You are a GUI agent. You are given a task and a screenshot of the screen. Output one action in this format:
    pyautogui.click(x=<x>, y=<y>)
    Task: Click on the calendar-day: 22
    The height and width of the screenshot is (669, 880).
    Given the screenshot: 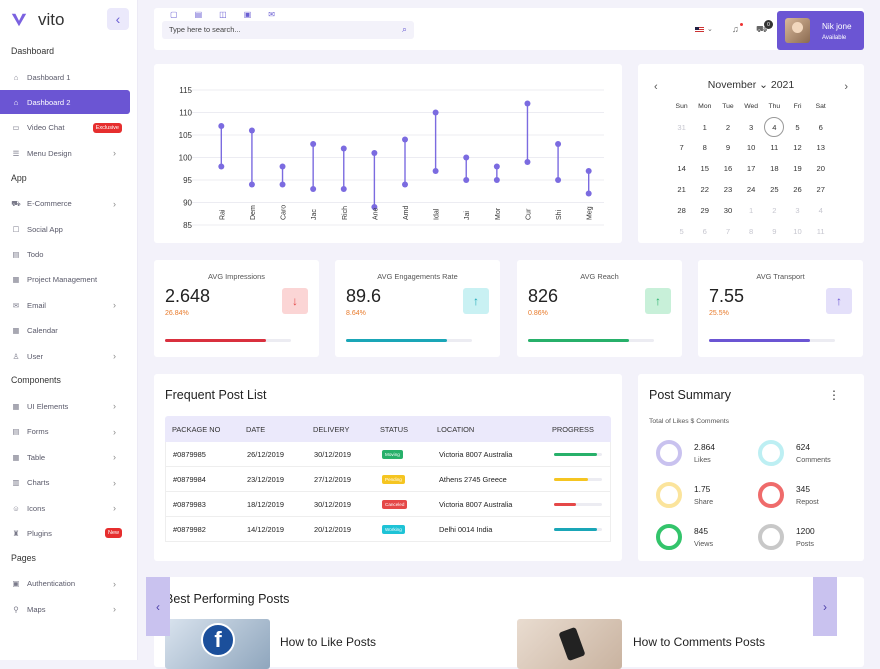 What is the action you would take?
    pyautogui.click(x=704, y=189)
    